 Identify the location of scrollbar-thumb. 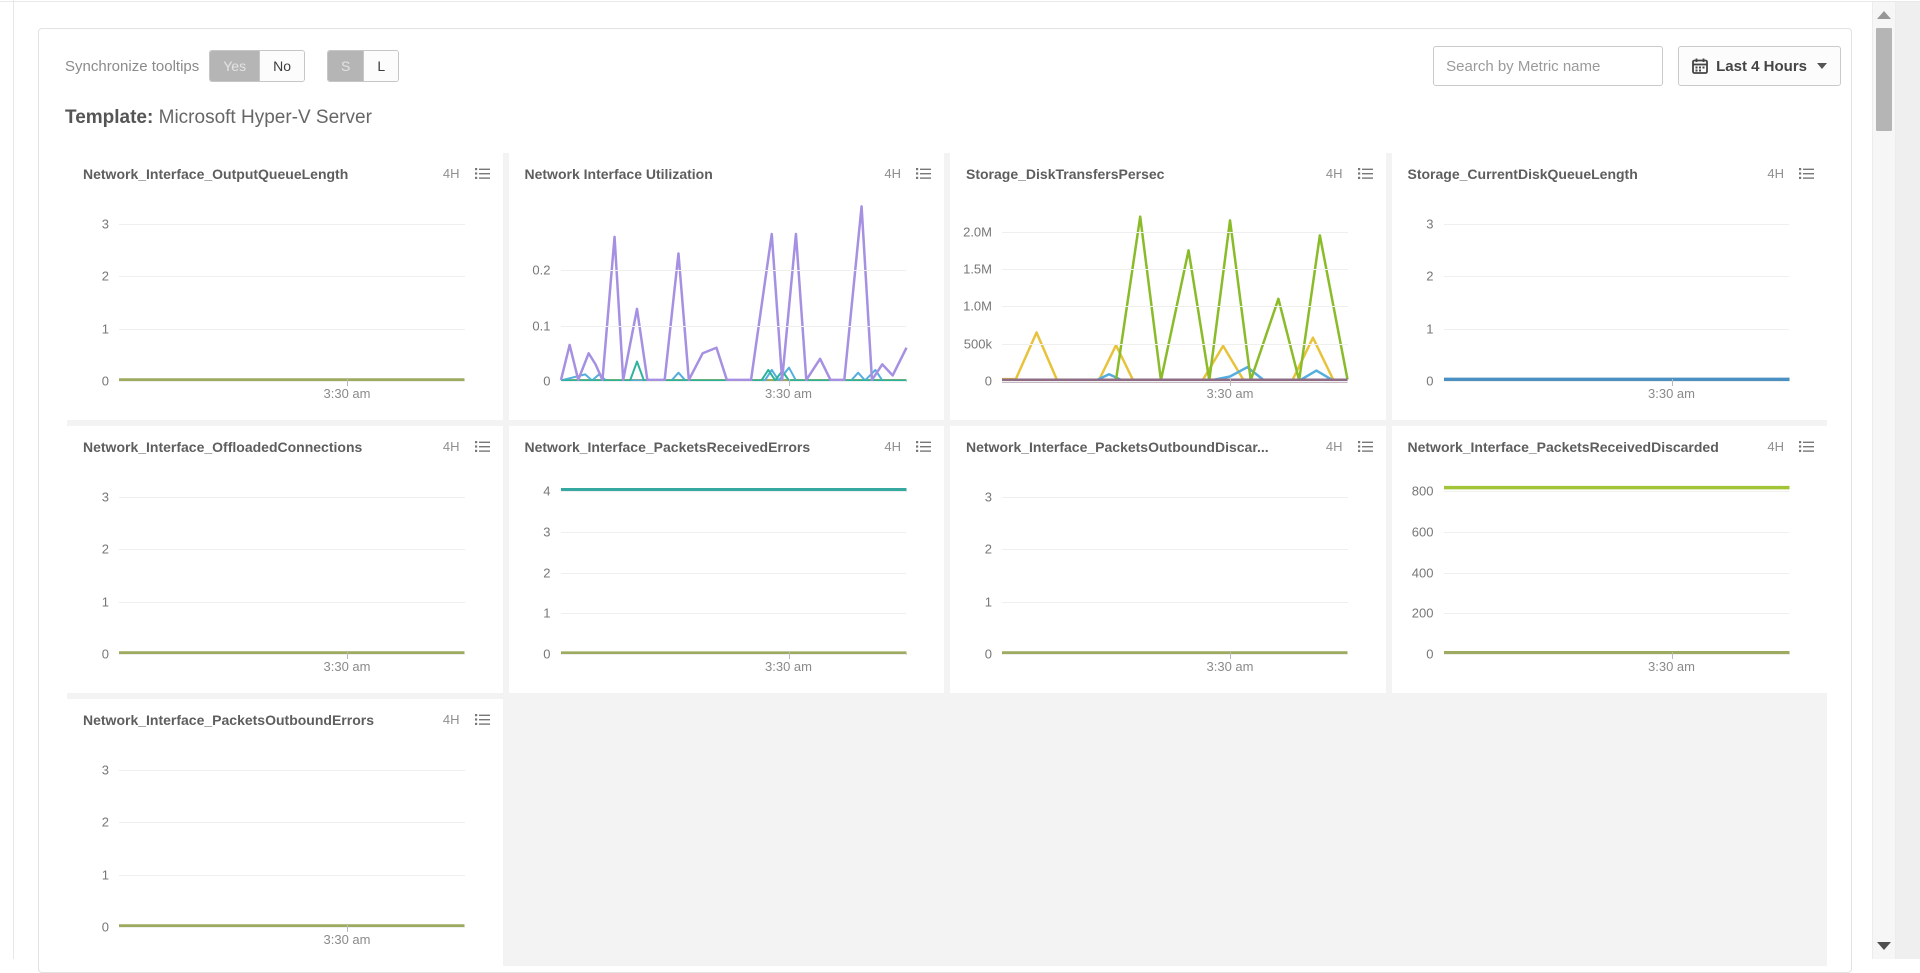
(1884, 79).